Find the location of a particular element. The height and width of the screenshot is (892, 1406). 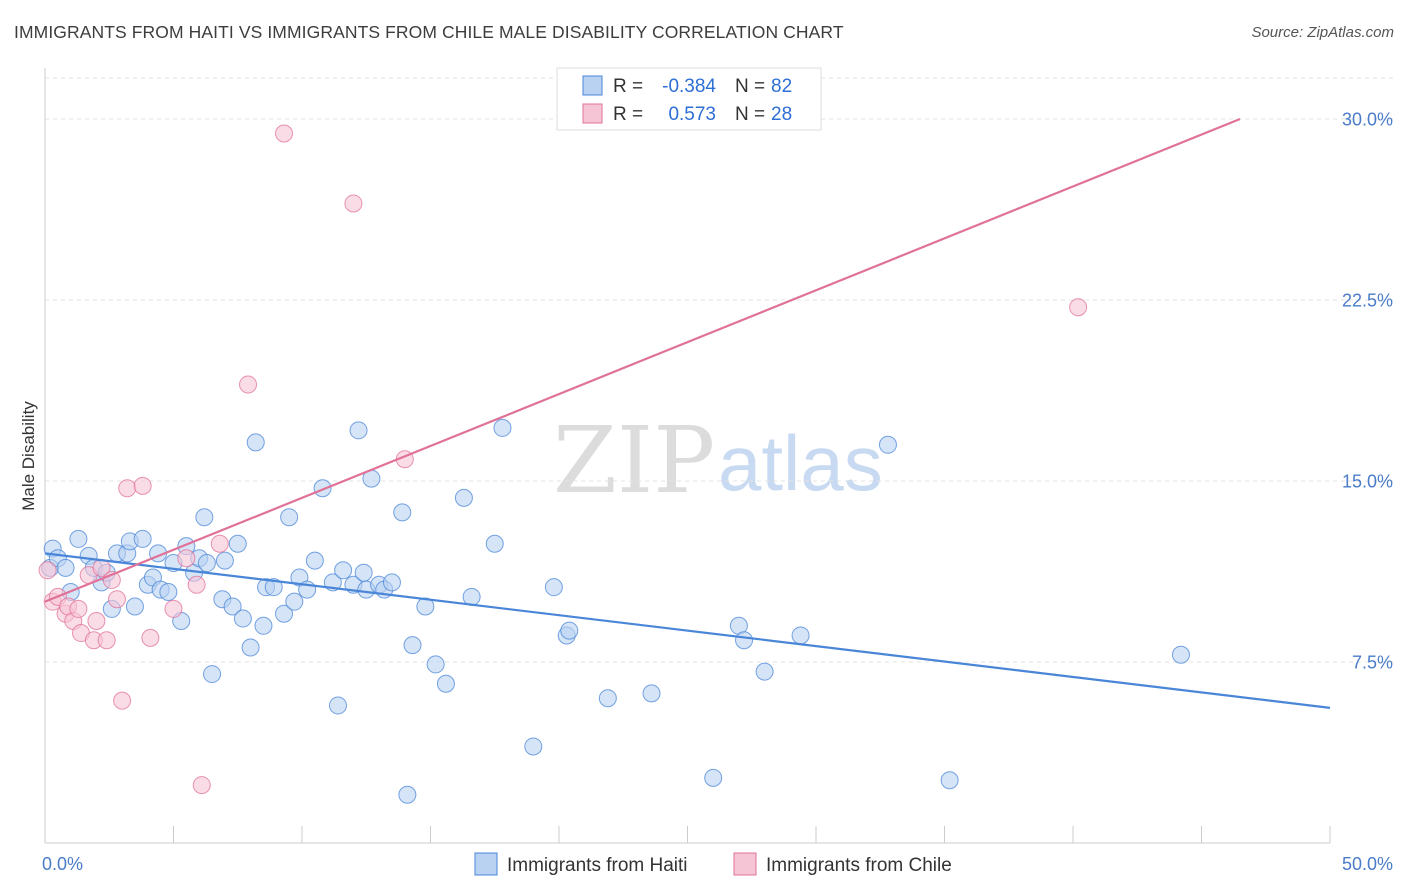

legend-r-value-chile: 0.573 is located at coordinates (692, 114).